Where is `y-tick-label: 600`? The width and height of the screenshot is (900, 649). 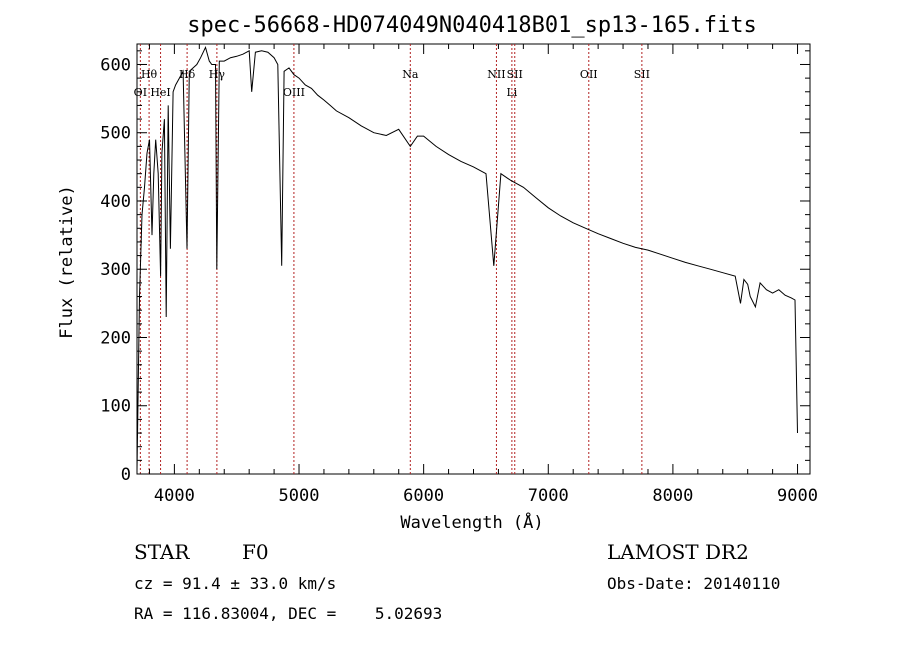 y-tick-label: 600 is located at coordinates (115, 65).